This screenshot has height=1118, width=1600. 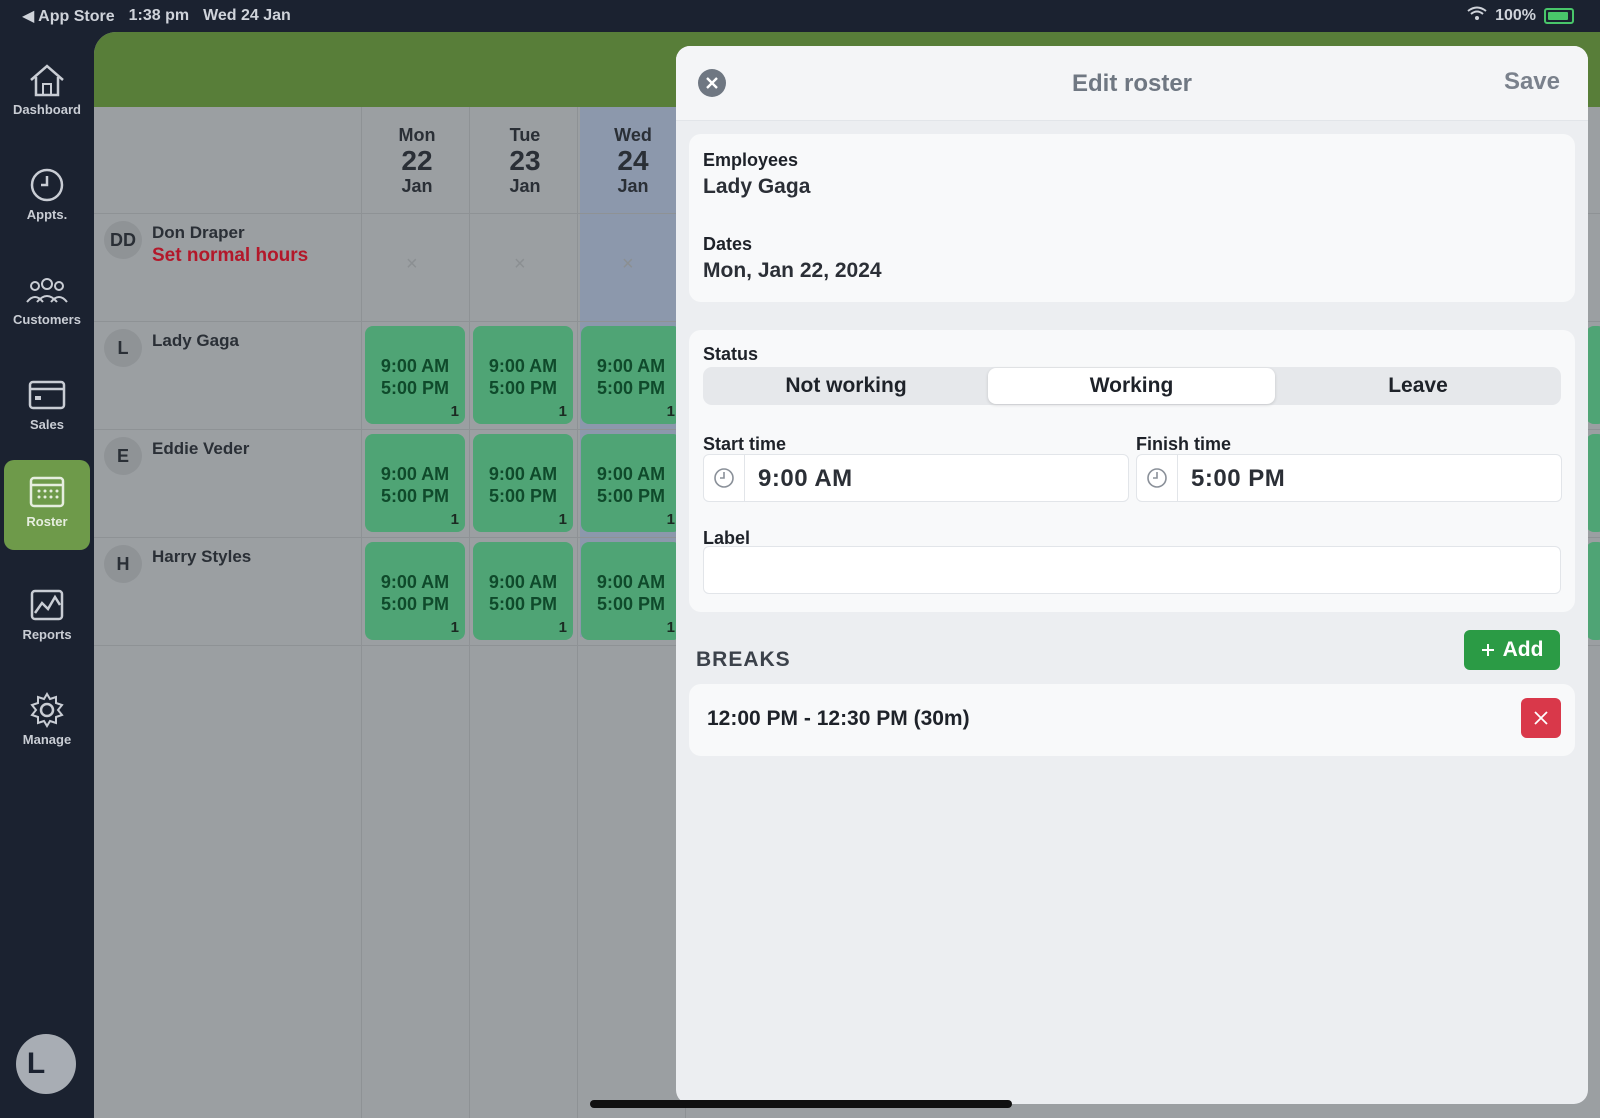 What do you see at coordinates (1523, 649) in the screenshot?
I see `add-break-label: Add` at bounding box center [1523, 649].